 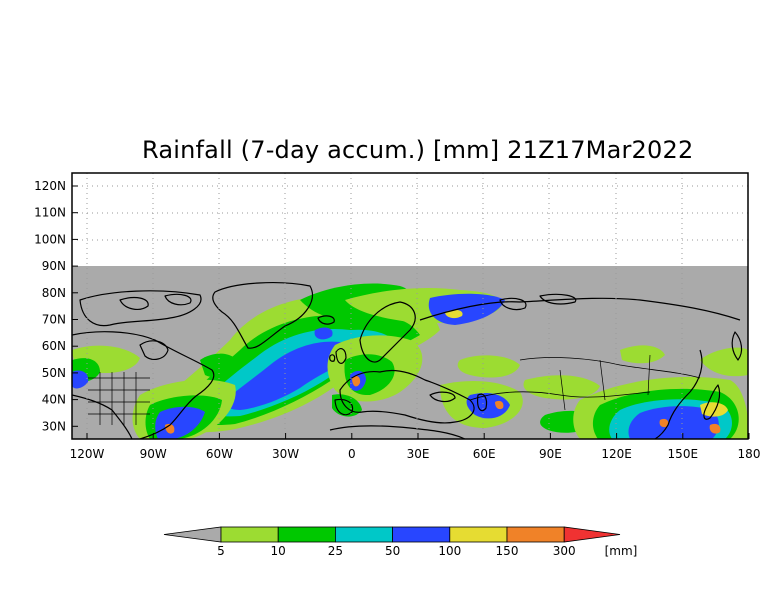 I want to click on legend-arrow-high, so click(x=592, y=534).